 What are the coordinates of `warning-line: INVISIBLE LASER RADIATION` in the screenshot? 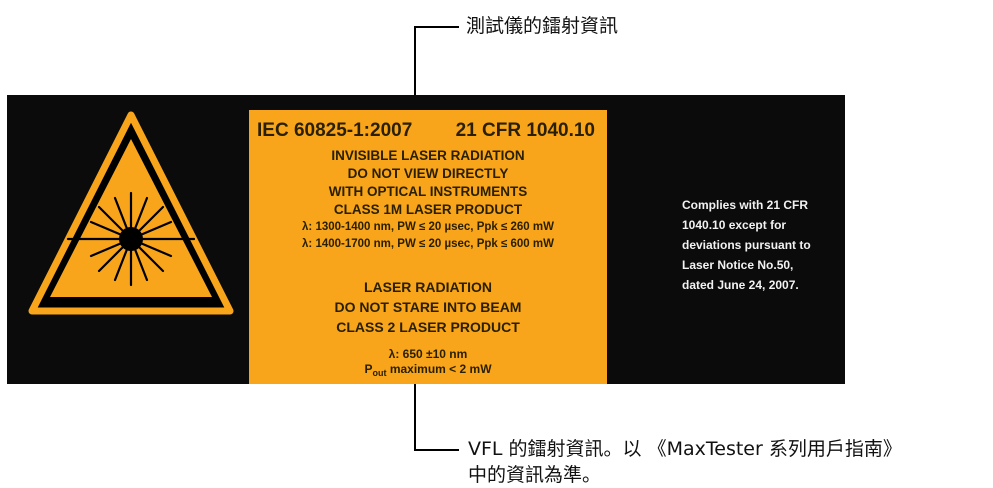 It's located at (428, 155).